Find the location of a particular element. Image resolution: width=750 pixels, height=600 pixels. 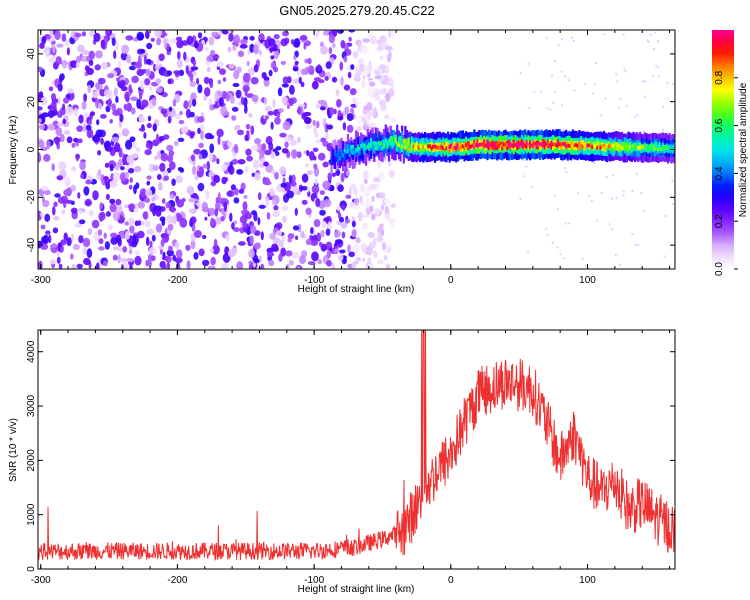

spectrogram-ytick-label: 20 is located at coordinates (31, 102).